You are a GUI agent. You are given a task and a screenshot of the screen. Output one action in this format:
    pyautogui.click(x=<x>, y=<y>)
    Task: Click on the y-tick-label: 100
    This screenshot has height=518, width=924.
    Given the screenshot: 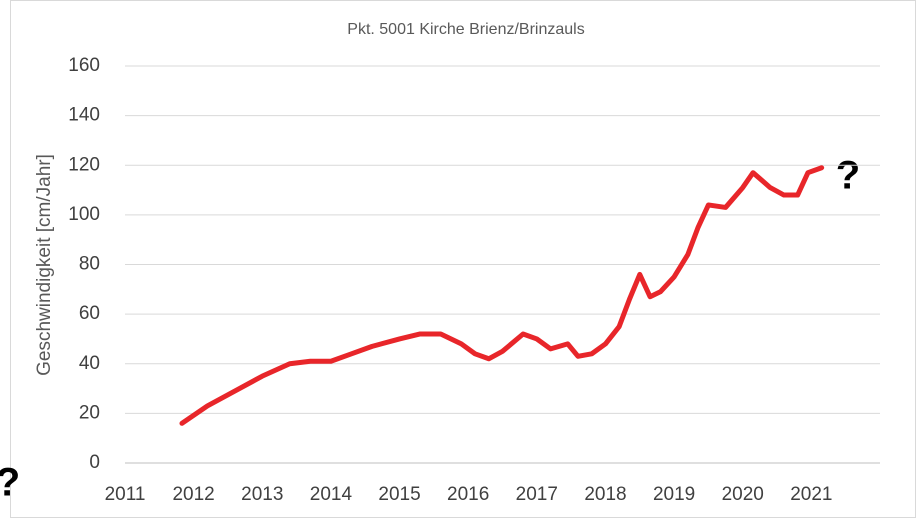 What is the action you would take?
    pyautogui.click(x=84, y=214)
    